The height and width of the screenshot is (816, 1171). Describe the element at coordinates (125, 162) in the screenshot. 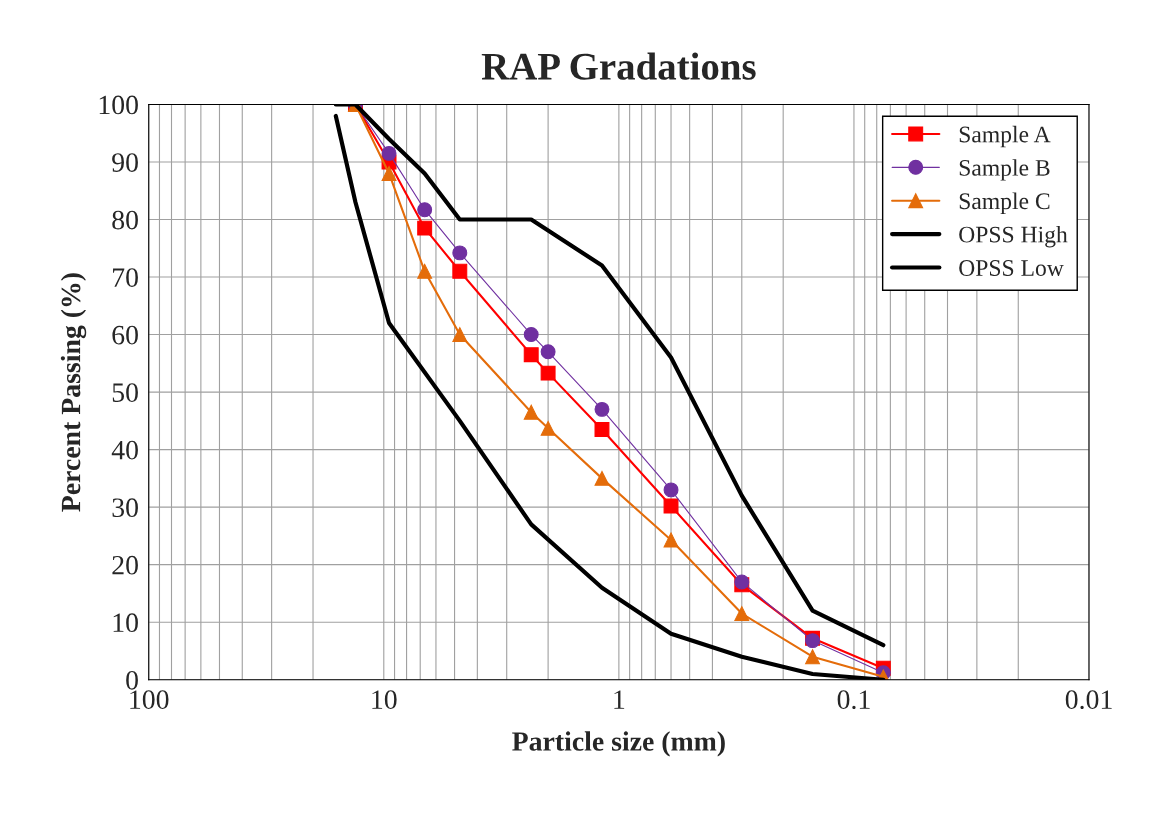

I see `y-tick-label: 90` at that location.